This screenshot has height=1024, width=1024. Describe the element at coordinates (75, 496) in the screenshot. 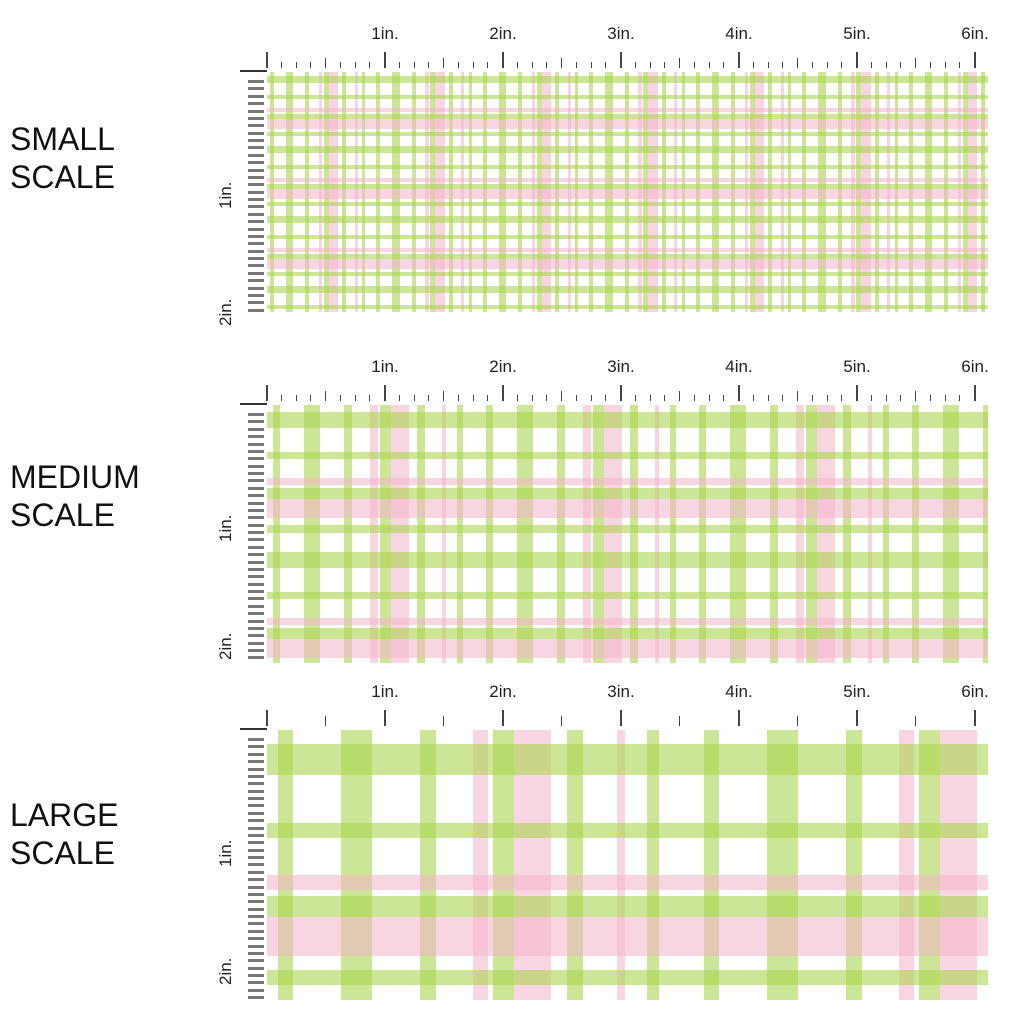

I see `scale-label-medium: MEDIUM SCALE` at that location.